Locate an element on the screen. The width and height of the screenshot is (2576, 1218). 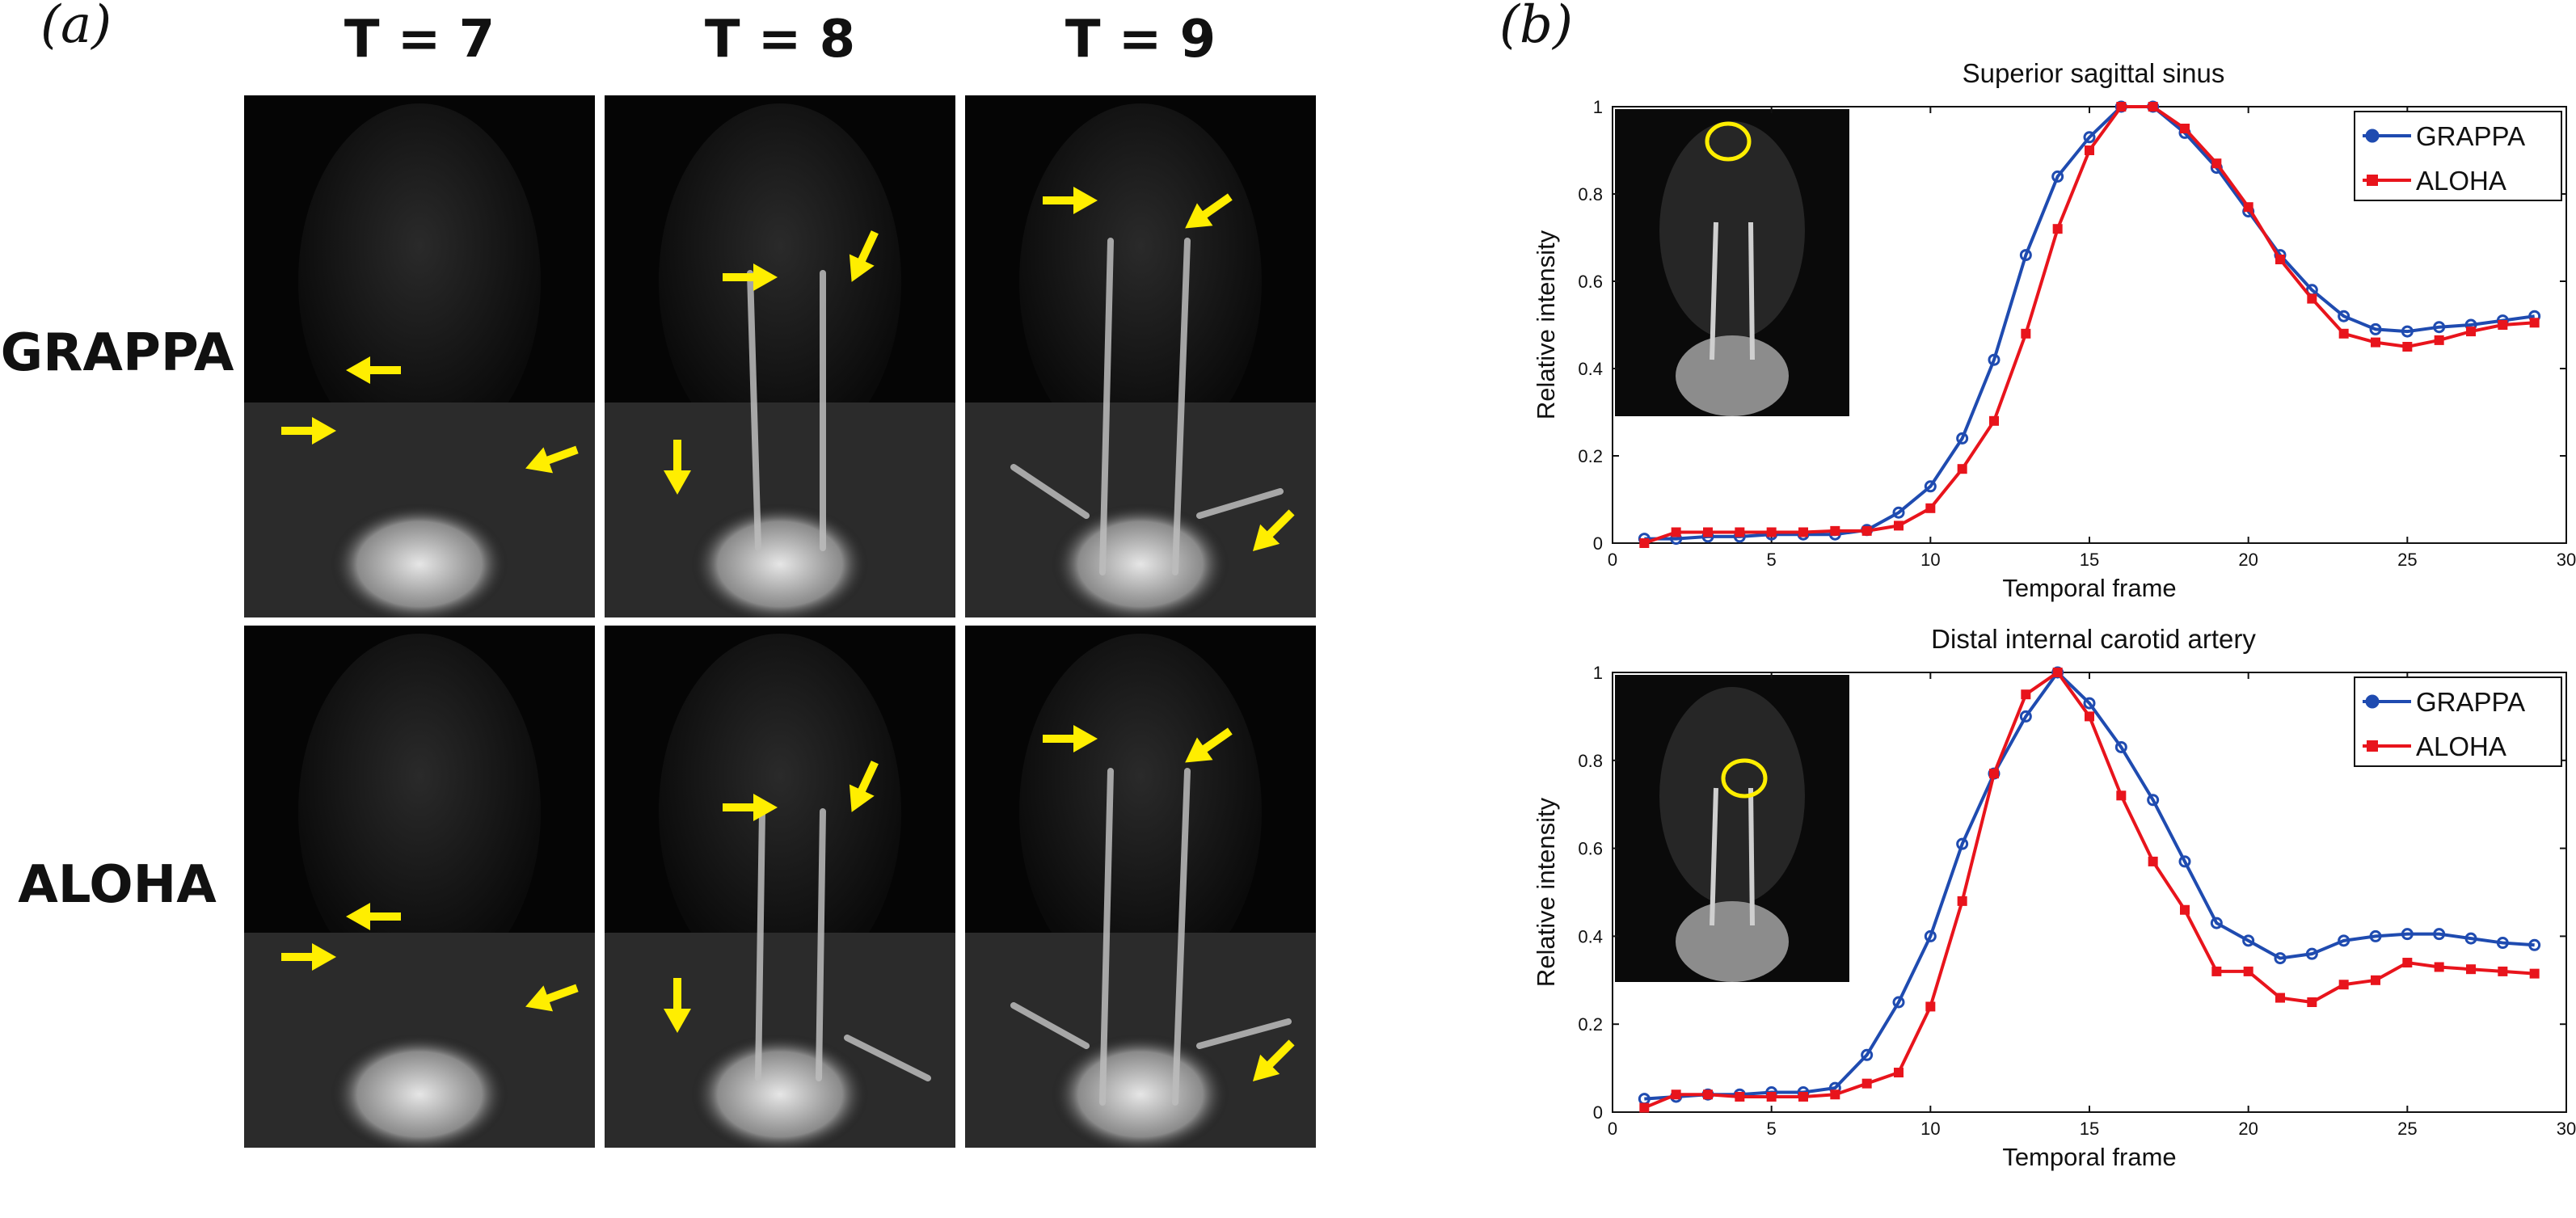
y-tick-label: 0 is located at coordinates (1598, 1112).